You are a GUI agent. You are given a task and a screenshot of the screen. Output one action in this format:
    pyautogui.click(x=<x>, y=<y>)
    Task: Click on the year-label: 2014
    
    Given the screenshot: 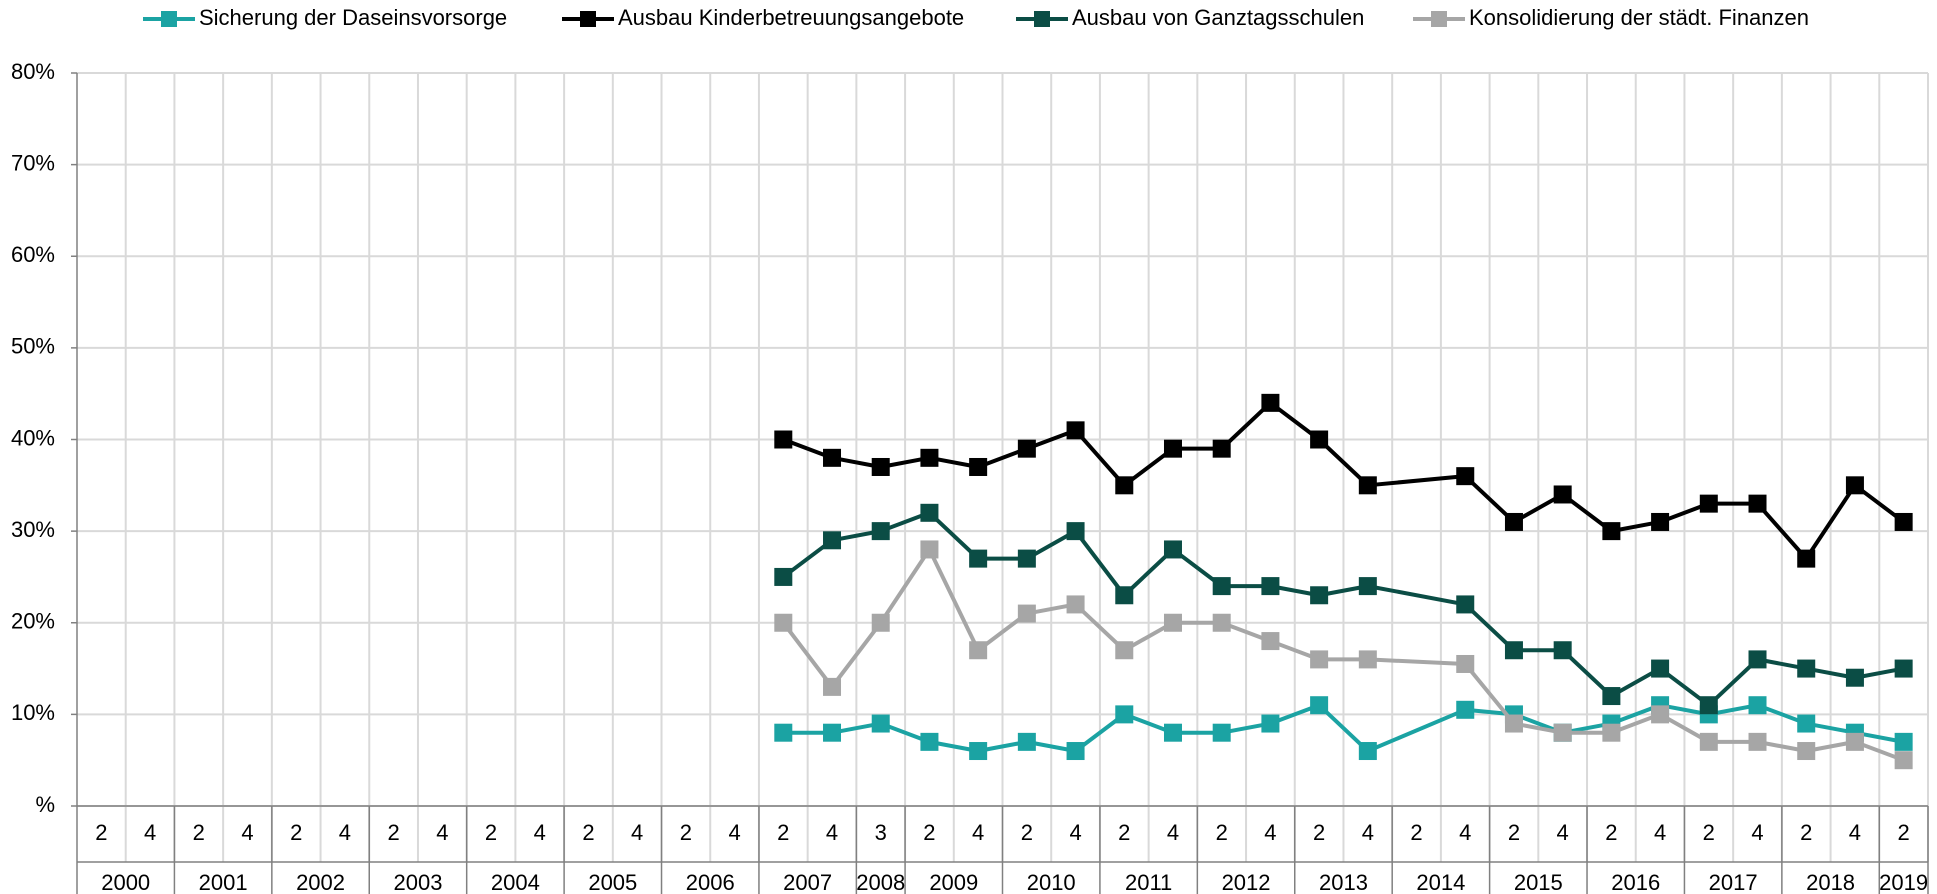 What is the action you would take?
    pyautogui.click(x=1440, y=882)
    